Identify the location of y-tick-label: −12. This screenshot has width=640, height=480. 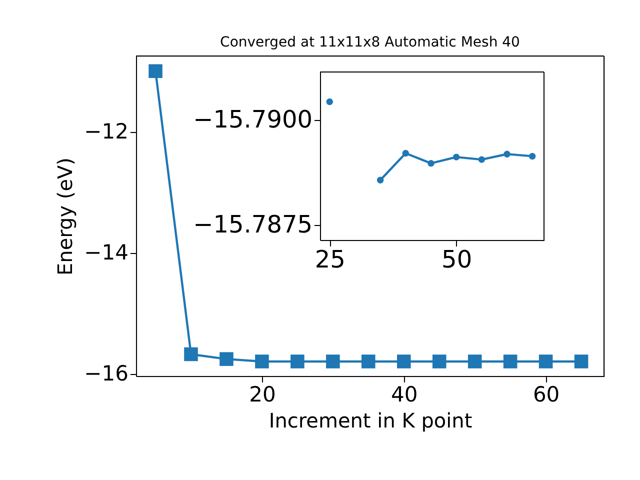
(106, 132).